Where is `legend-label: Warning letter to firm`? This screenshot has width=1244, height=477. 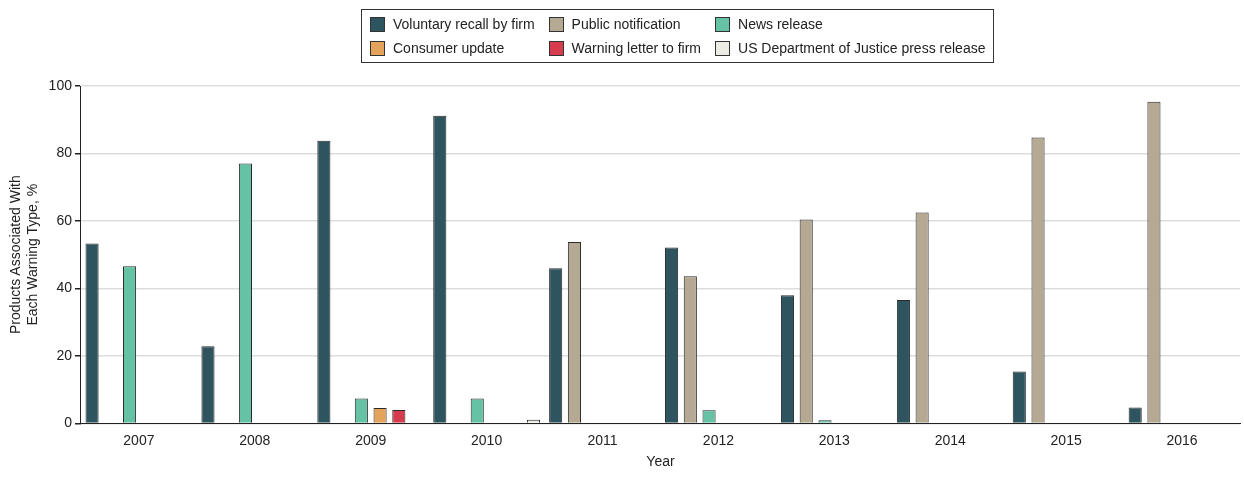 legend-label: Warning letter to firm is located at coordinates (636, 48).